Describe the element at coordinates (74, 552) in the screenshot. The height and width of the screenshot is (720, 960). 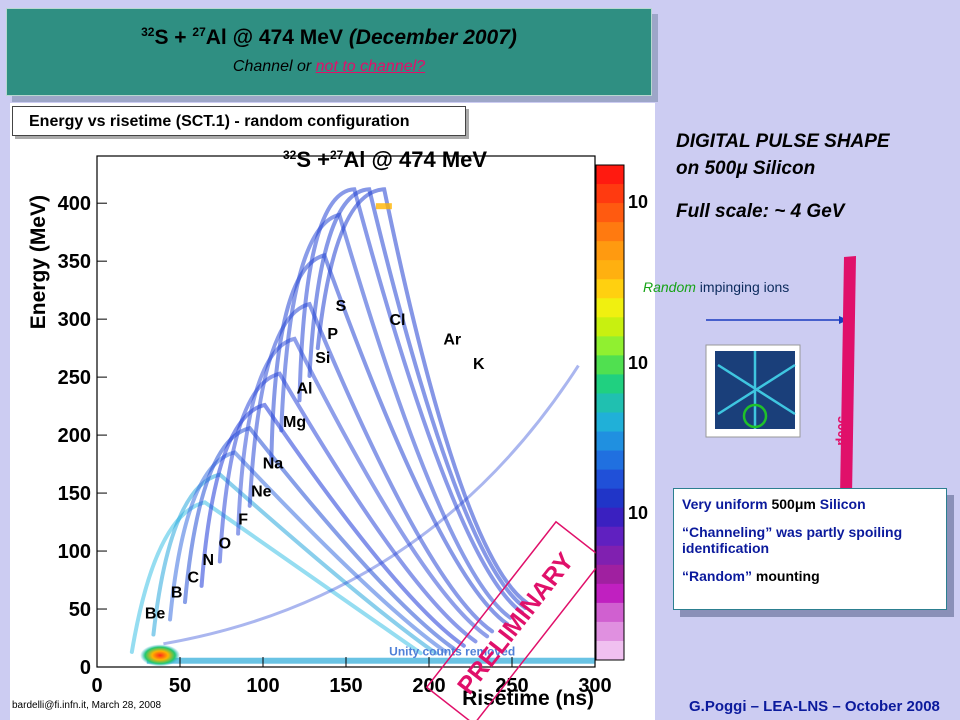
I see `y-tick-label: 100` at that location.